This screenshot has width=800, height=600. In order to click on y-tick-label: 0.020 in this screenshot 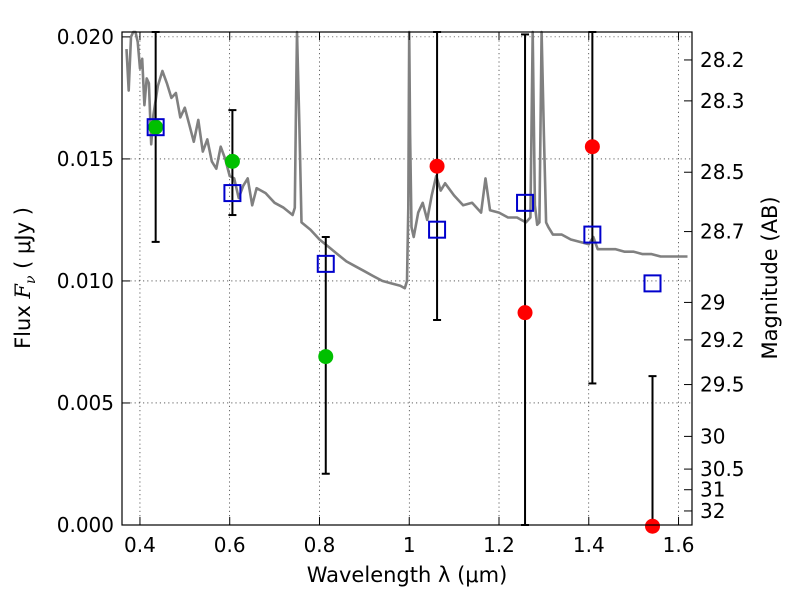, I will do `click(85, 37)`.